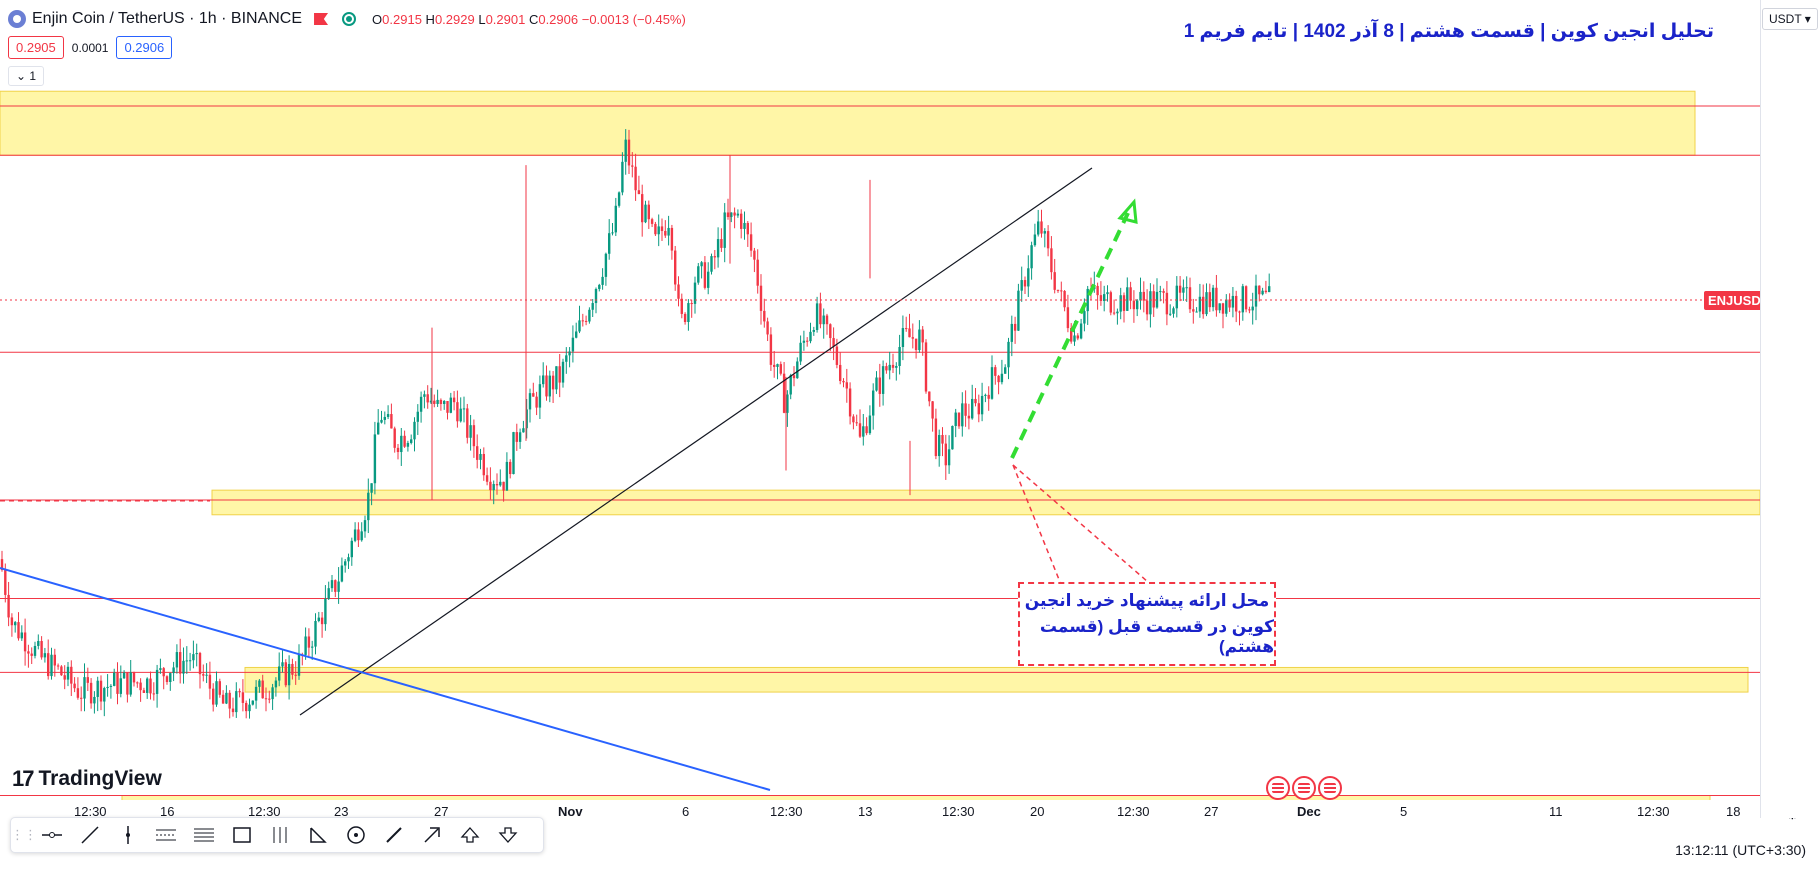 The width and height of the screenshot is (1820, 870). What do you see at coordinates (1790, 409) in the screenshot?
I see `price-scale` at bounding box center [1790, 409].